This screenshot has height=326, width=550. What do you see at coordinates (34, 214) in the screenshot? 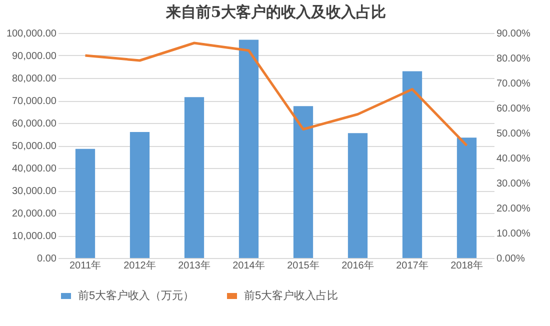
I see `y-tick-label: 20,000.00` at bounding box center [34, 214].